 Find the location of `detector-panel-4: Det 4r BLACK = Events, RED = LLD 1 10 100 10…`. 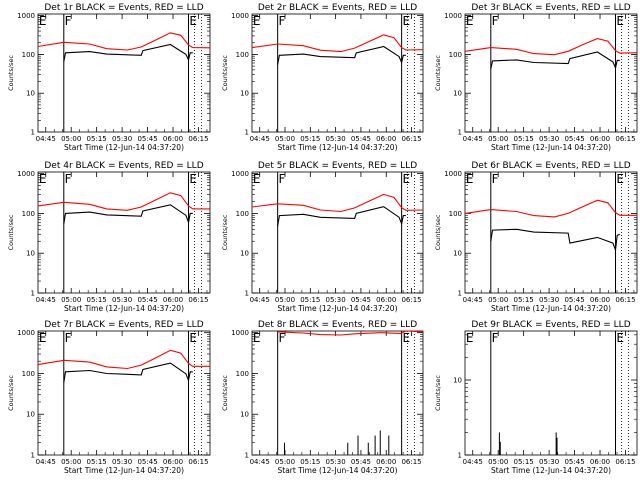

detector-panel-4: Det 4r BLACK = Events, RED = LLD 1 10 100 10… is located at coordinates (109, 237).